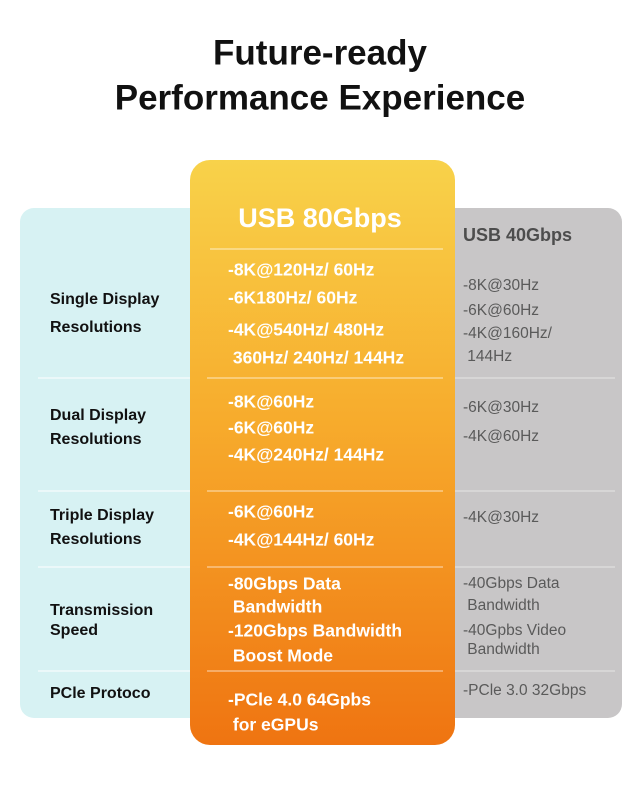 Image resolution: width=640 pixels, height=800 pixels. What do you see at coordinates (101, 610) in the screenshot?
I see `row-label: Transmission` at bounding box center [101, 610].